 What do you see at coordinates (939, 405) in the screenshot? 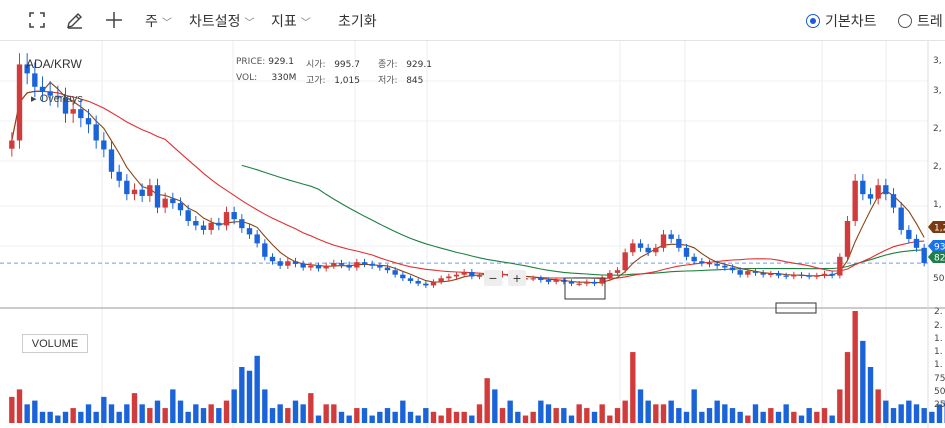
I see `volume-tick-label: 25` at bounding box center [939, 405].